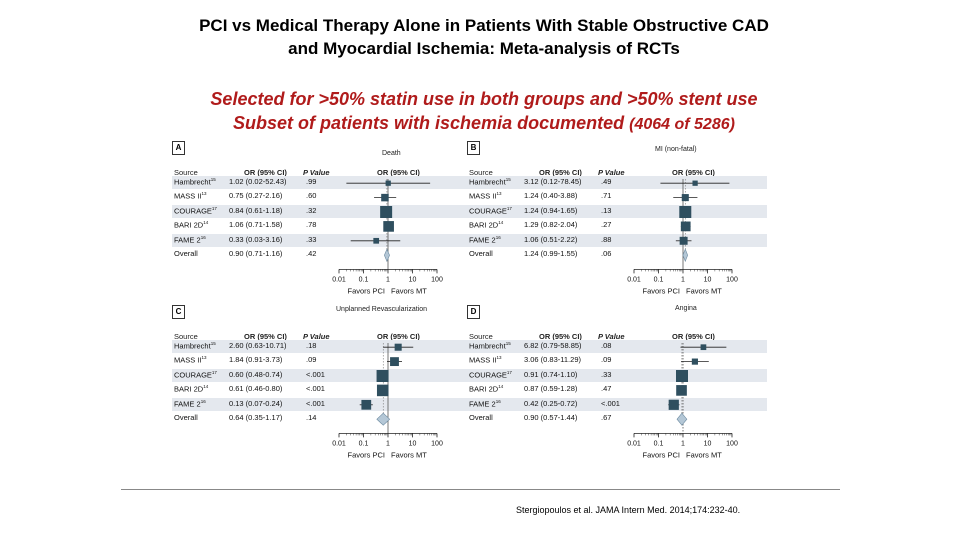 The image size is (960, 540). What do you see at coordinates (508, 343) in the screenshot?
I see `study-reference: 15` at bounding box center [508, 343].